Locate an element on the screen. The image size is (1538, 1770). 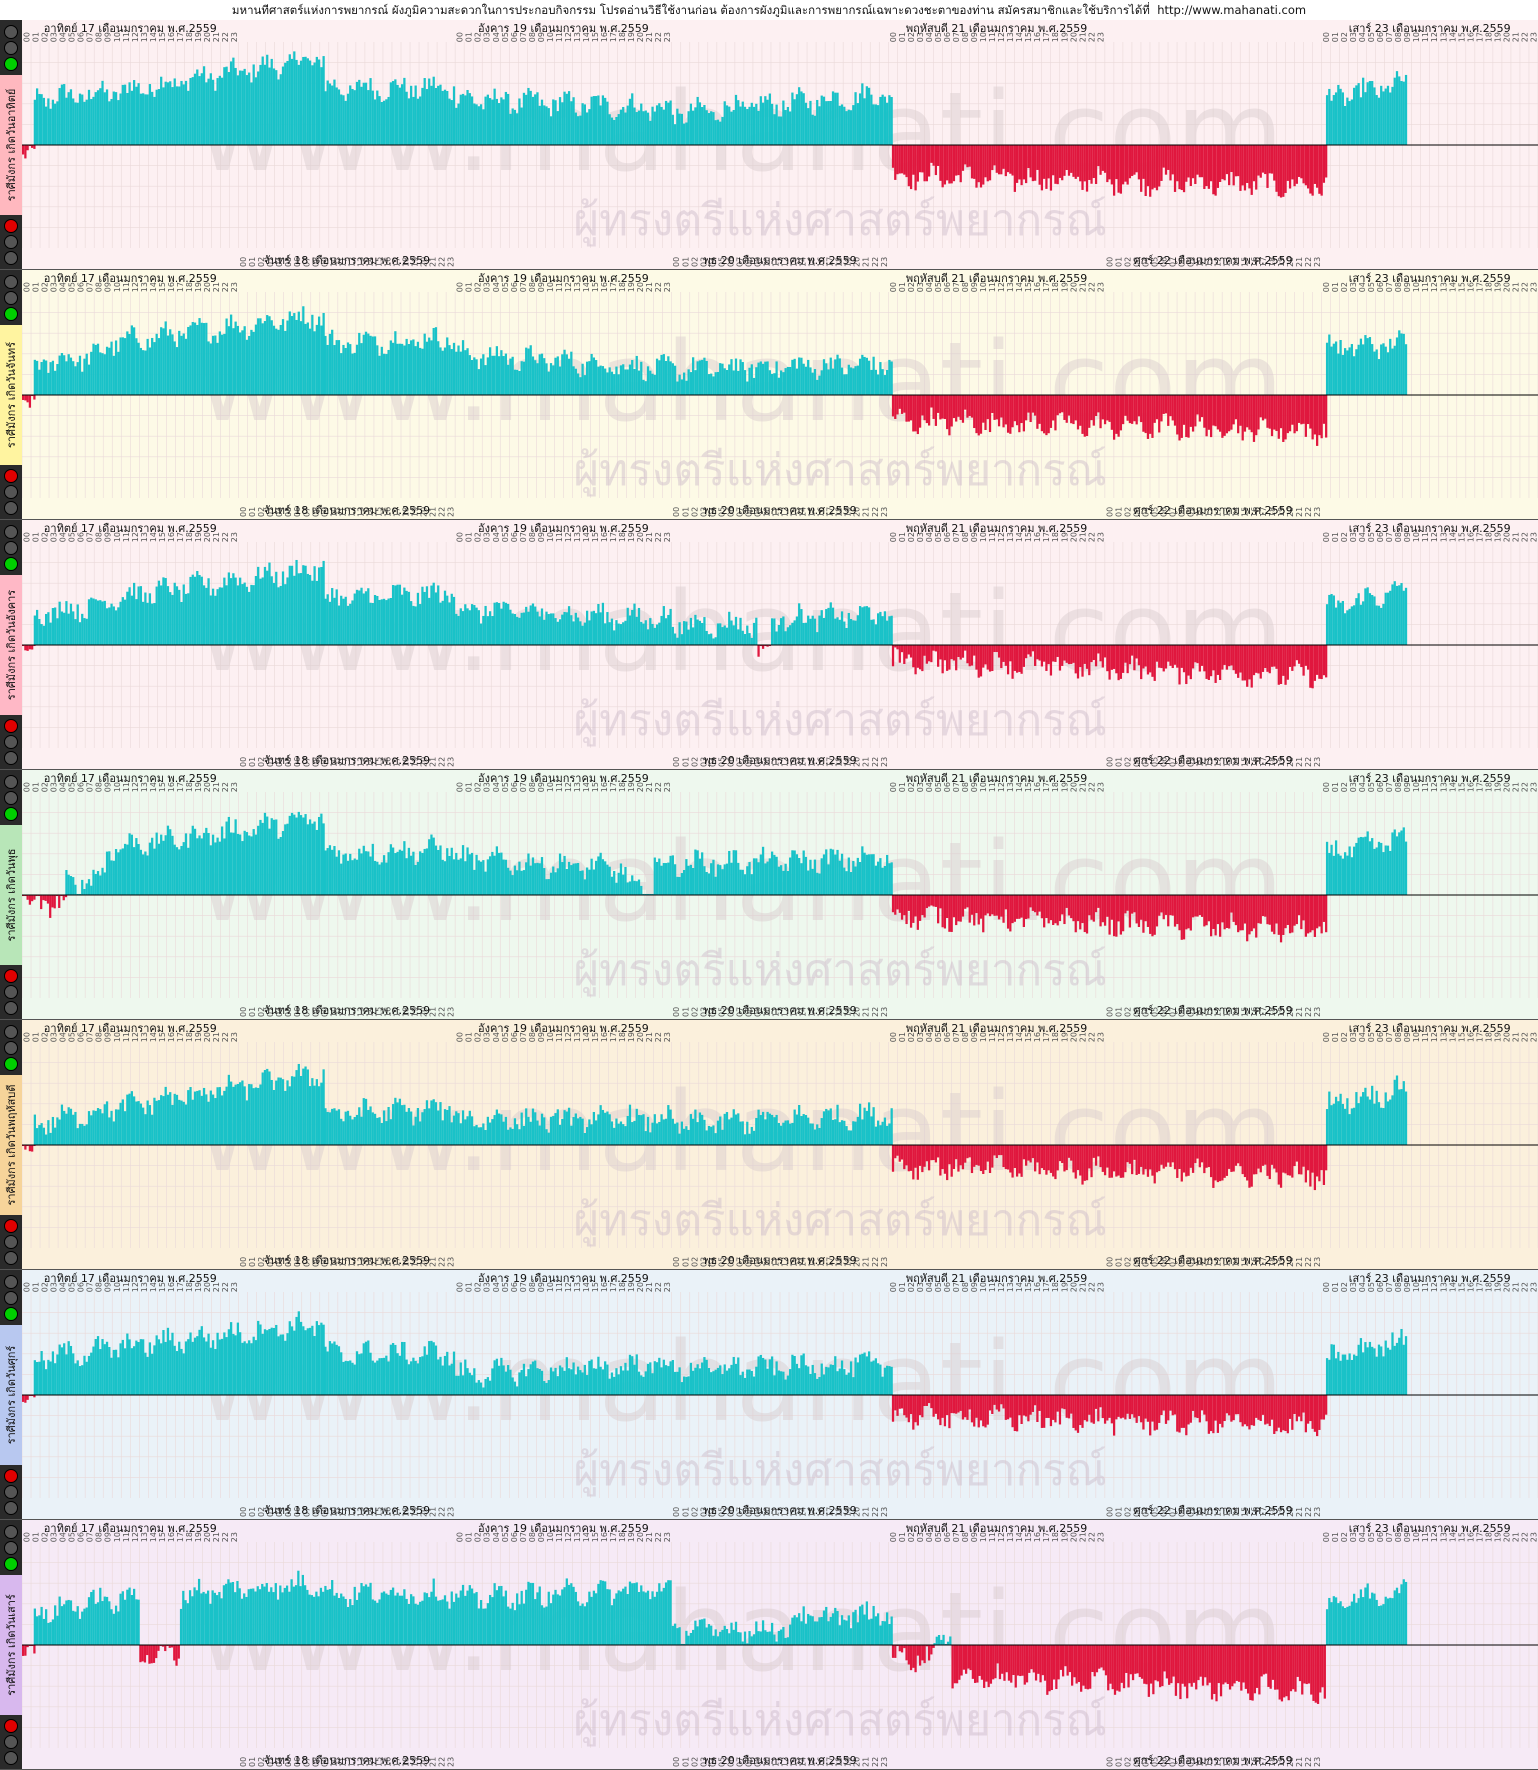
watermark-thai: ผู้ทรงตรีแห่งศาสตร์พยากรณ์ is located at coordinates (839, 1221).